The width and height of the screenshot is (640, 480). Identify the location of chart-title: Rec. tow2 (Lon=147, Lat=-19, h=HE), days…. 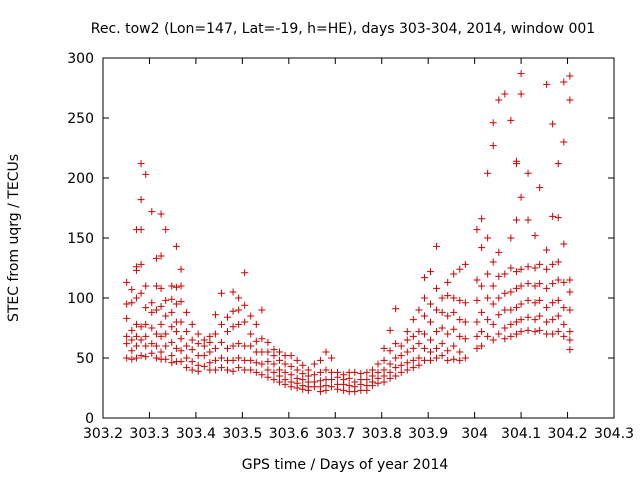
(343, 29).